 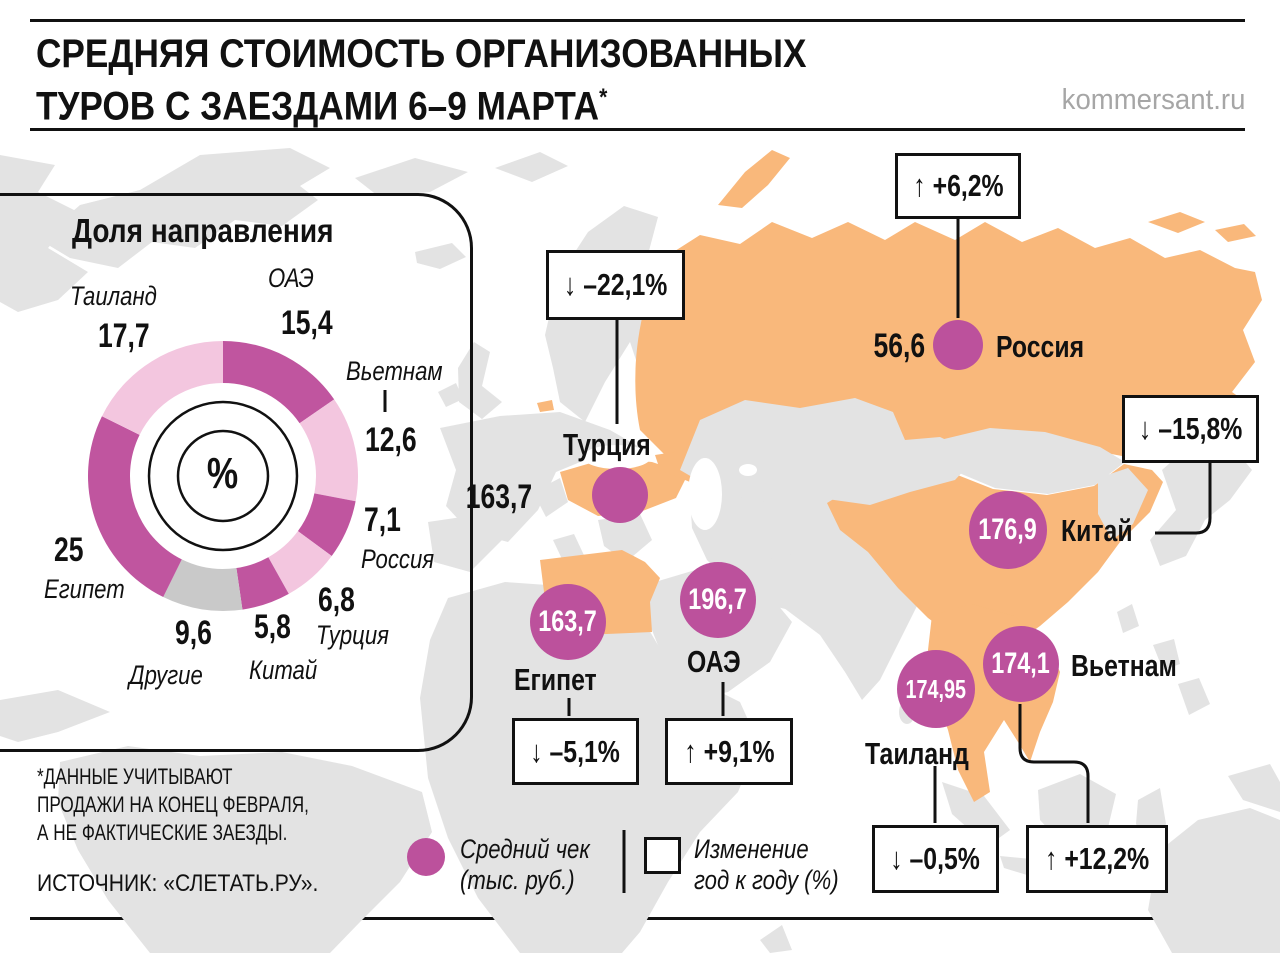 I want to click on title-line-2: ТУРОВ С ЗАЕЗДАМИ 6–9 МАРТА, so click(x=318, y=106).